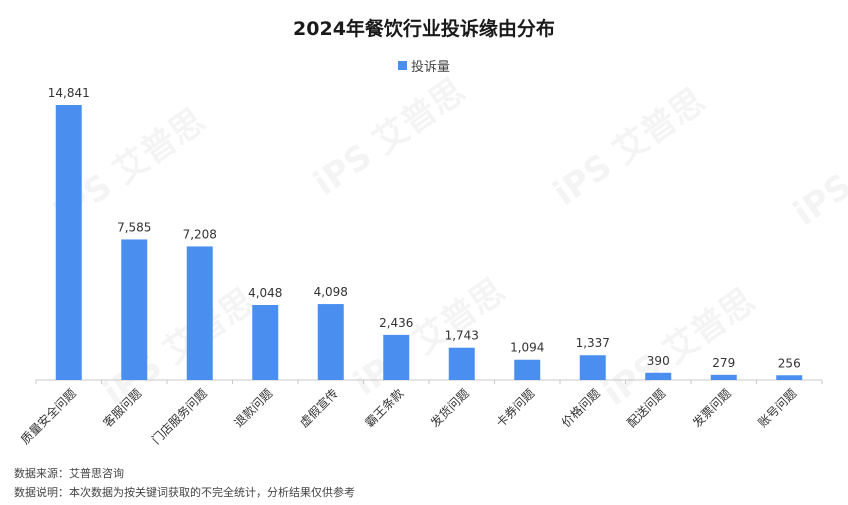  What do you see at coordinates (402, 65) in the screenshot?
I see `legend-swatch` at bounding box center [402, 65].